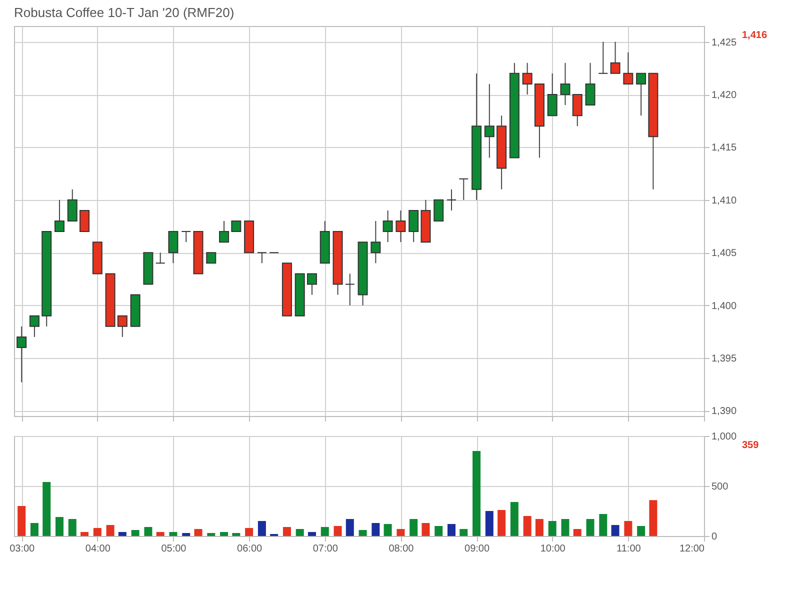  Describe the element at coordinates (98, 549) in the screenshot. I see `x-tick-label: 04:00` at that location.